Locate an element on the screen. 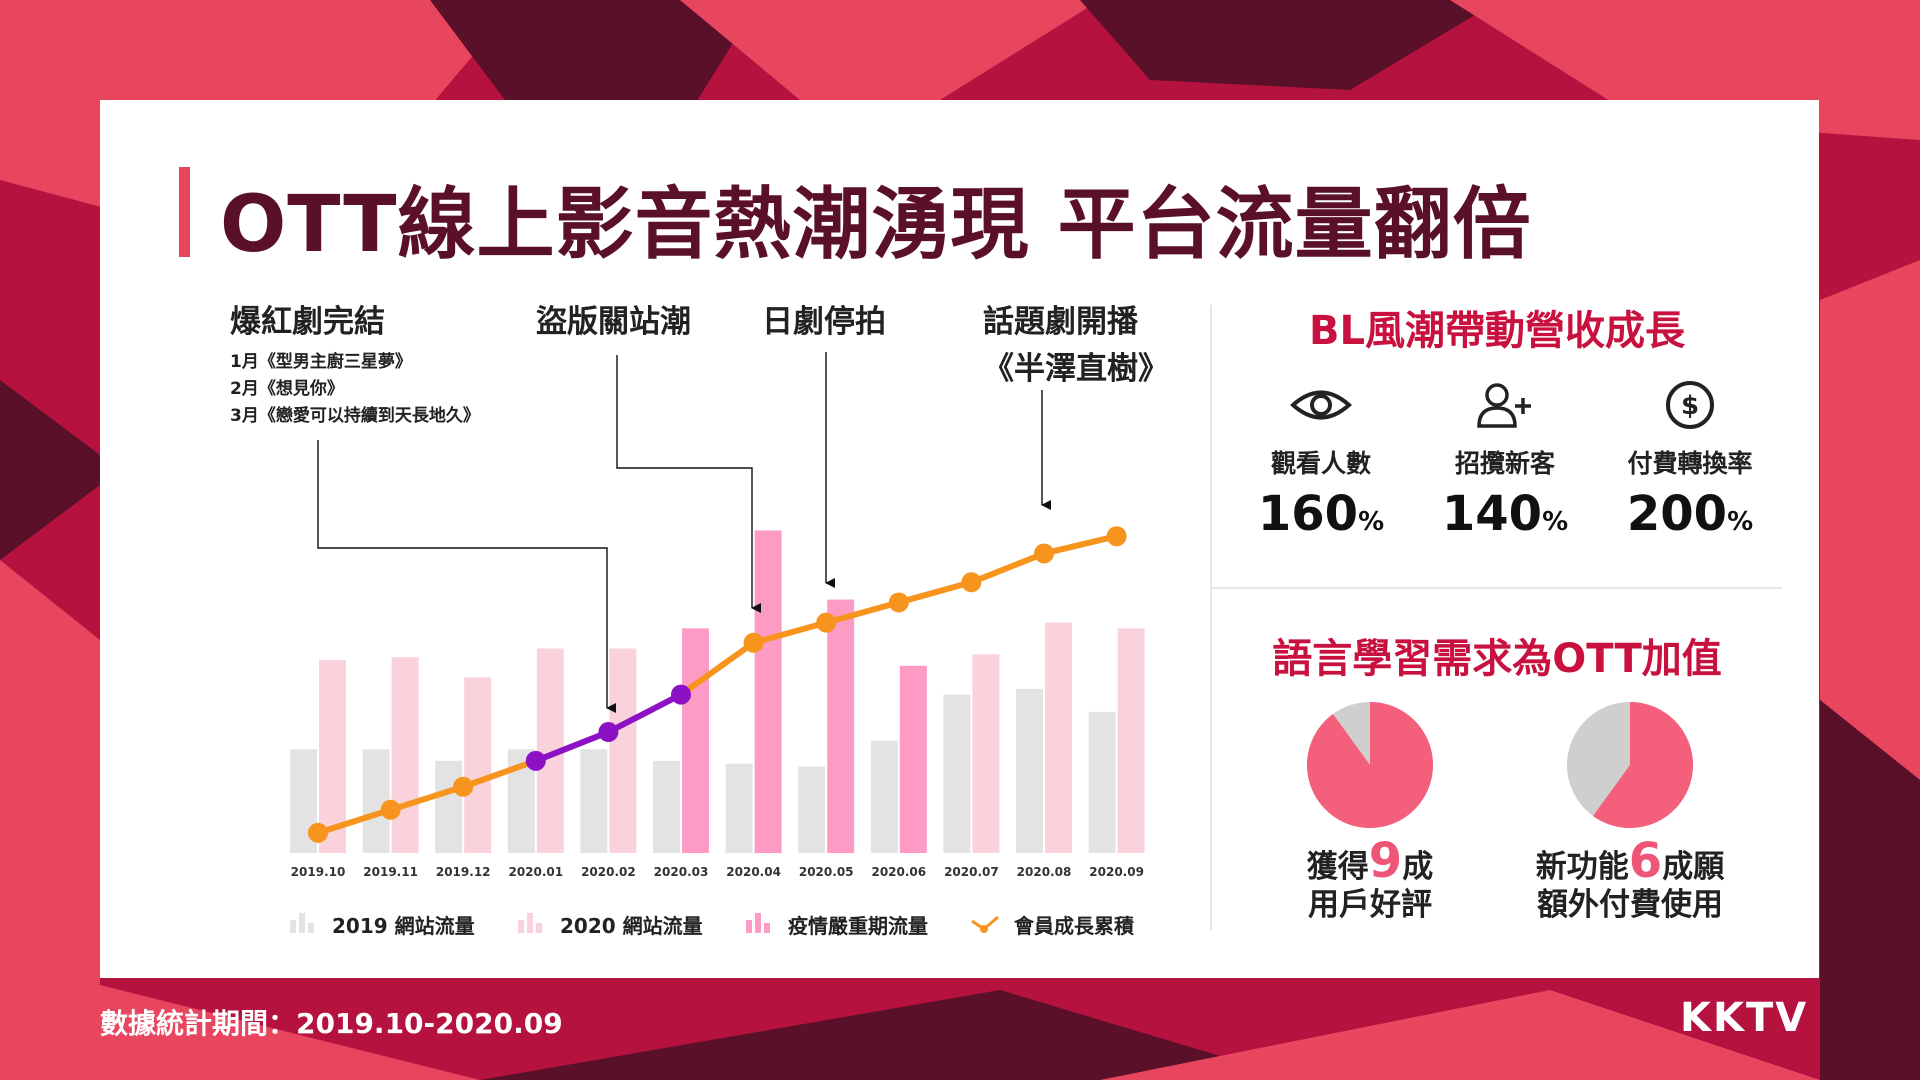  pie-willing-to-pay is located at coordinates (1630, 765).